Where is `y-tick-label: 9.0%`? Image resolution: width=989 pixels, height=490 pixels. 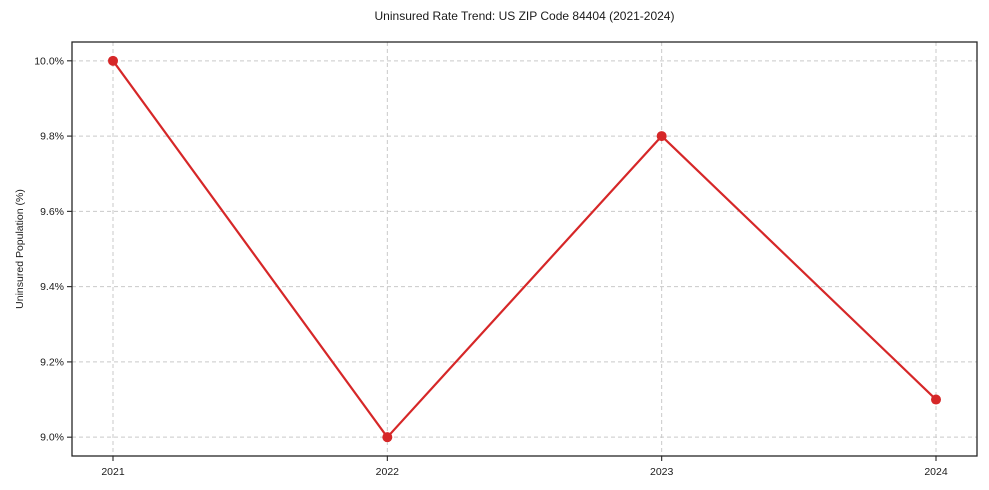
y-tick-label: 9.0% is located at coordinates (52, 438).